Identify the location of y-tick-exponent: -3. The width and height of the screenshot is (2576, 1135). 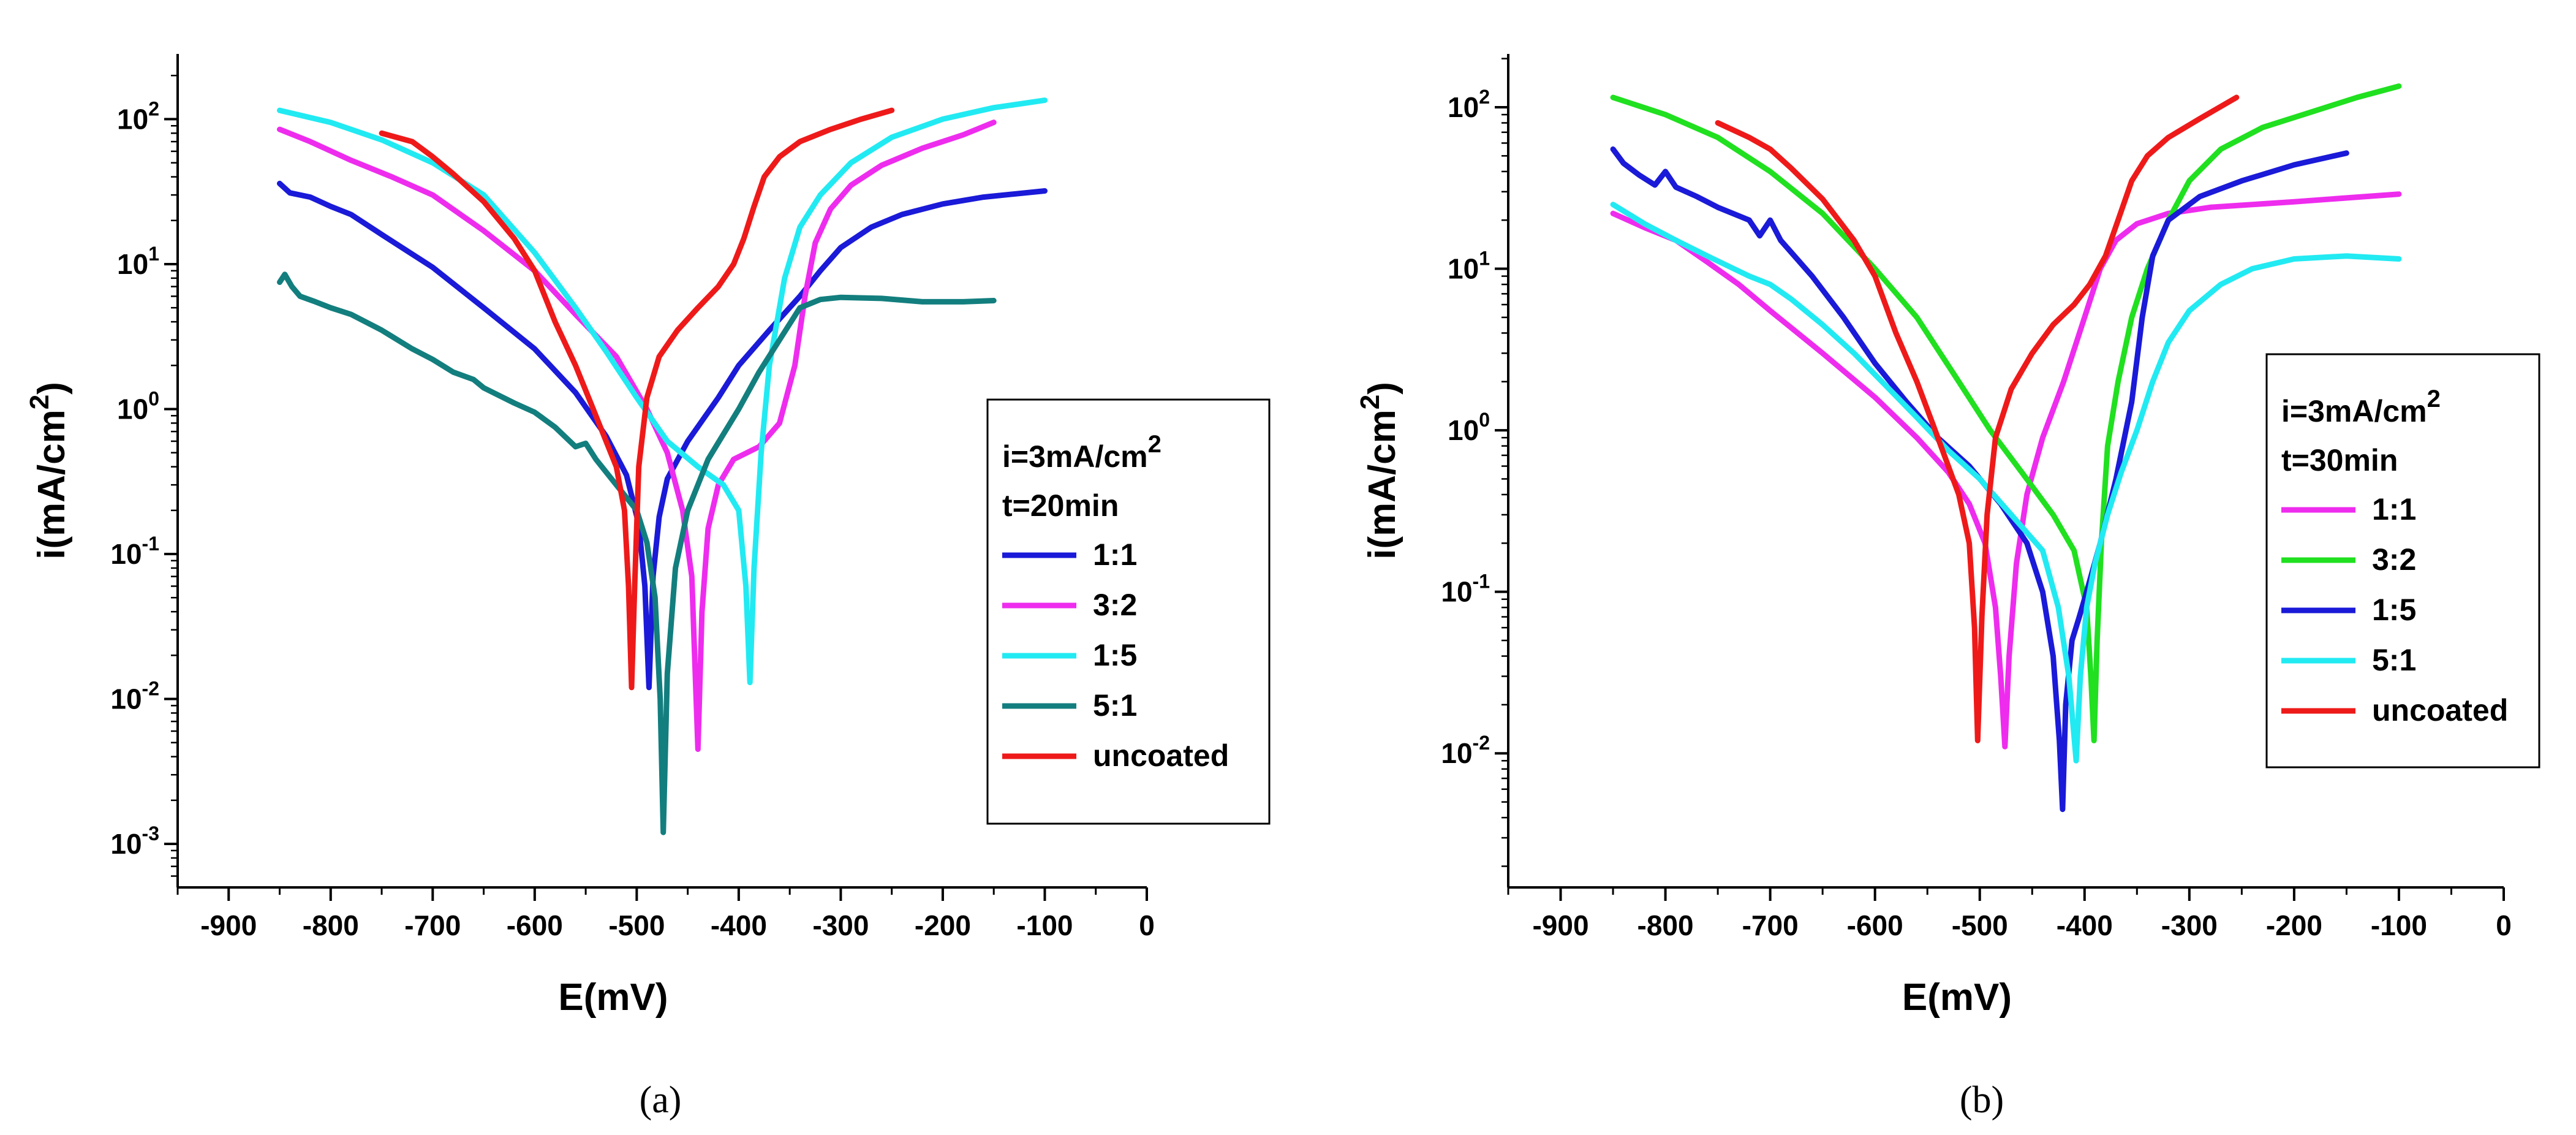
(150, 833).